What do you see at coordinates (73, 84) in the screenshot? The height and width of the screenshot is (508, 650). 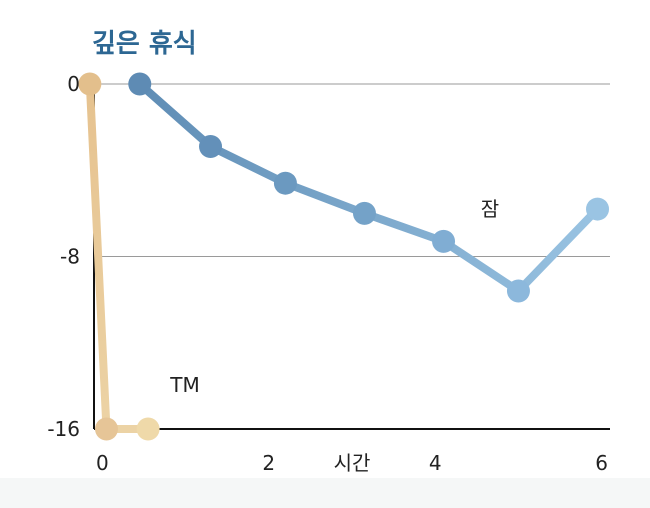 I see `y-tick-label-0: 0` at bounding box center [73, 84].